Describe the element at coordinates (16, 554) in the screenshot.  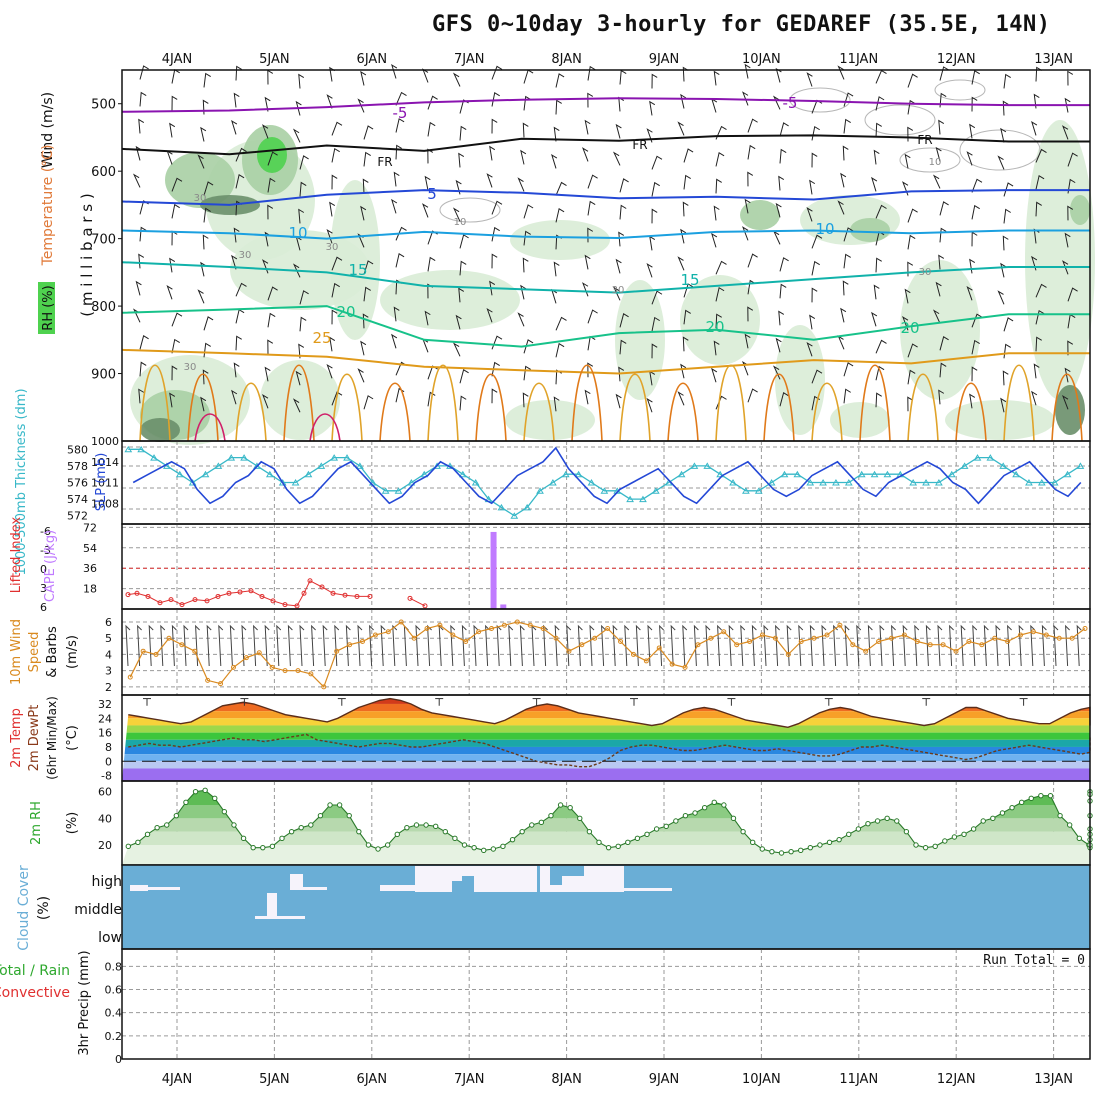
I see `lifted-index-ylabel: Lifted Index` at that location.